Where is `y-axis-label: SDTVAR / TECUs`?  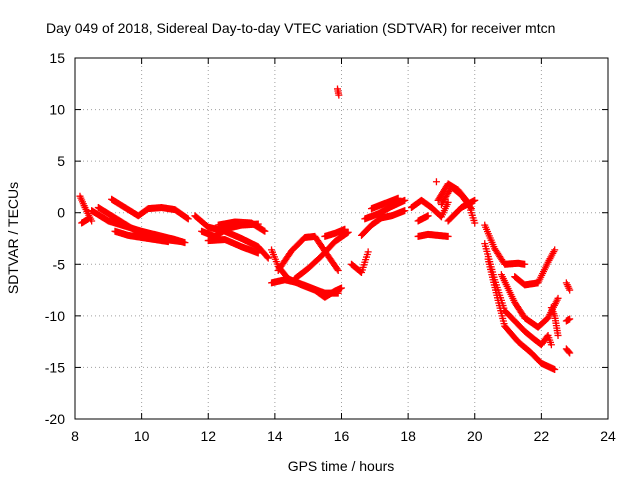 y-axis-label: SDTVAR / TECUs is located at coordinates (13, 238).